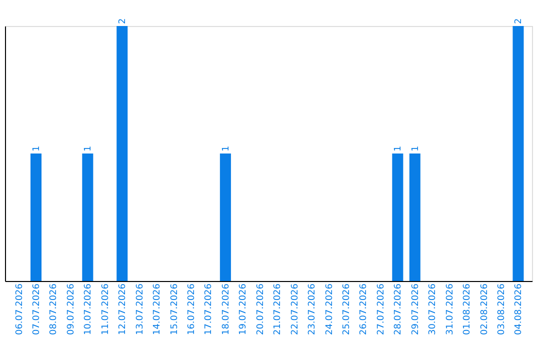 This screenshot has height=340, width=540. I want to click on x-tick-label: 16.07.2026, so click(192, 309).